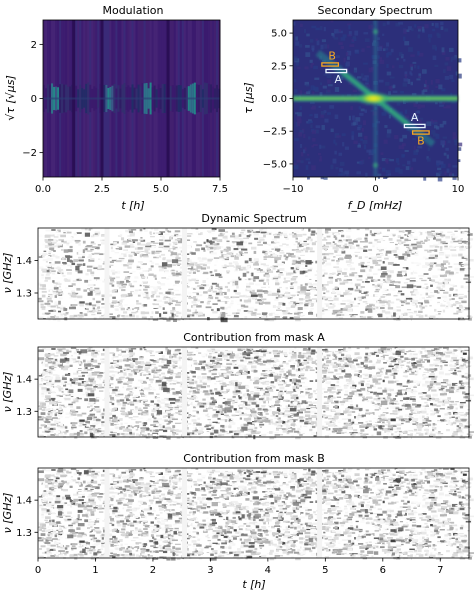  Describe the element at coordinates (375, 189) in the screenshot. I see `secondary-spectrum-xtick-label: 0` at that location.